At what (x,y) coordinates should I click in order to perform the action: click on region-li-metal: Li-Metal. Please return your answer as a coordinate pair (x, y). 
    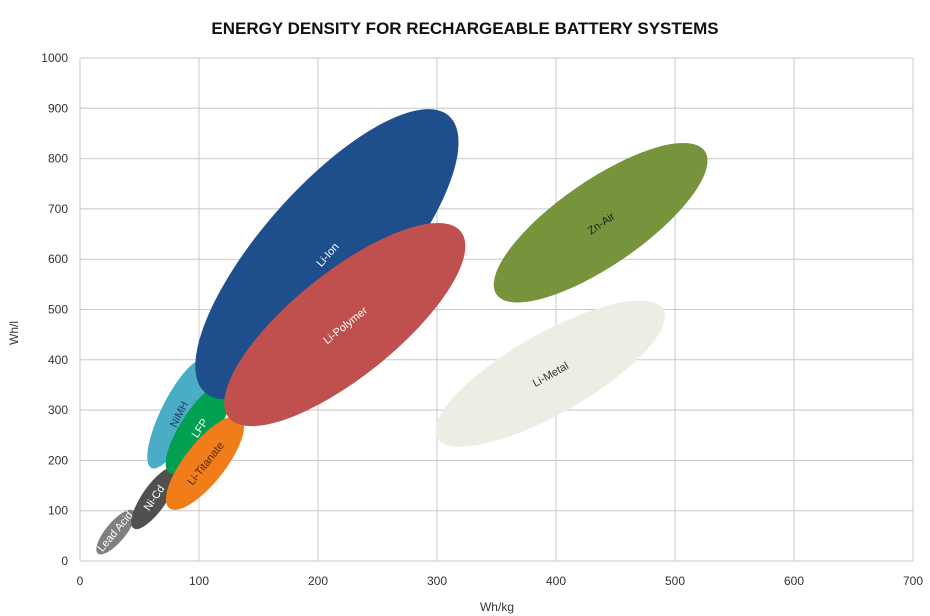
    Looking at the image, I should click on (550, 373).